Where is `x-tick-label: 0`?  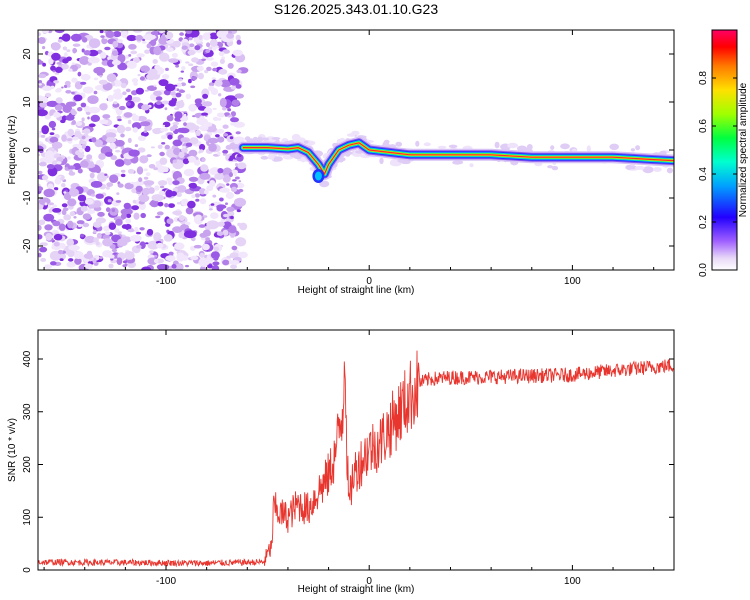
x-tick-label: 0 is located at coordinates (369, 581).